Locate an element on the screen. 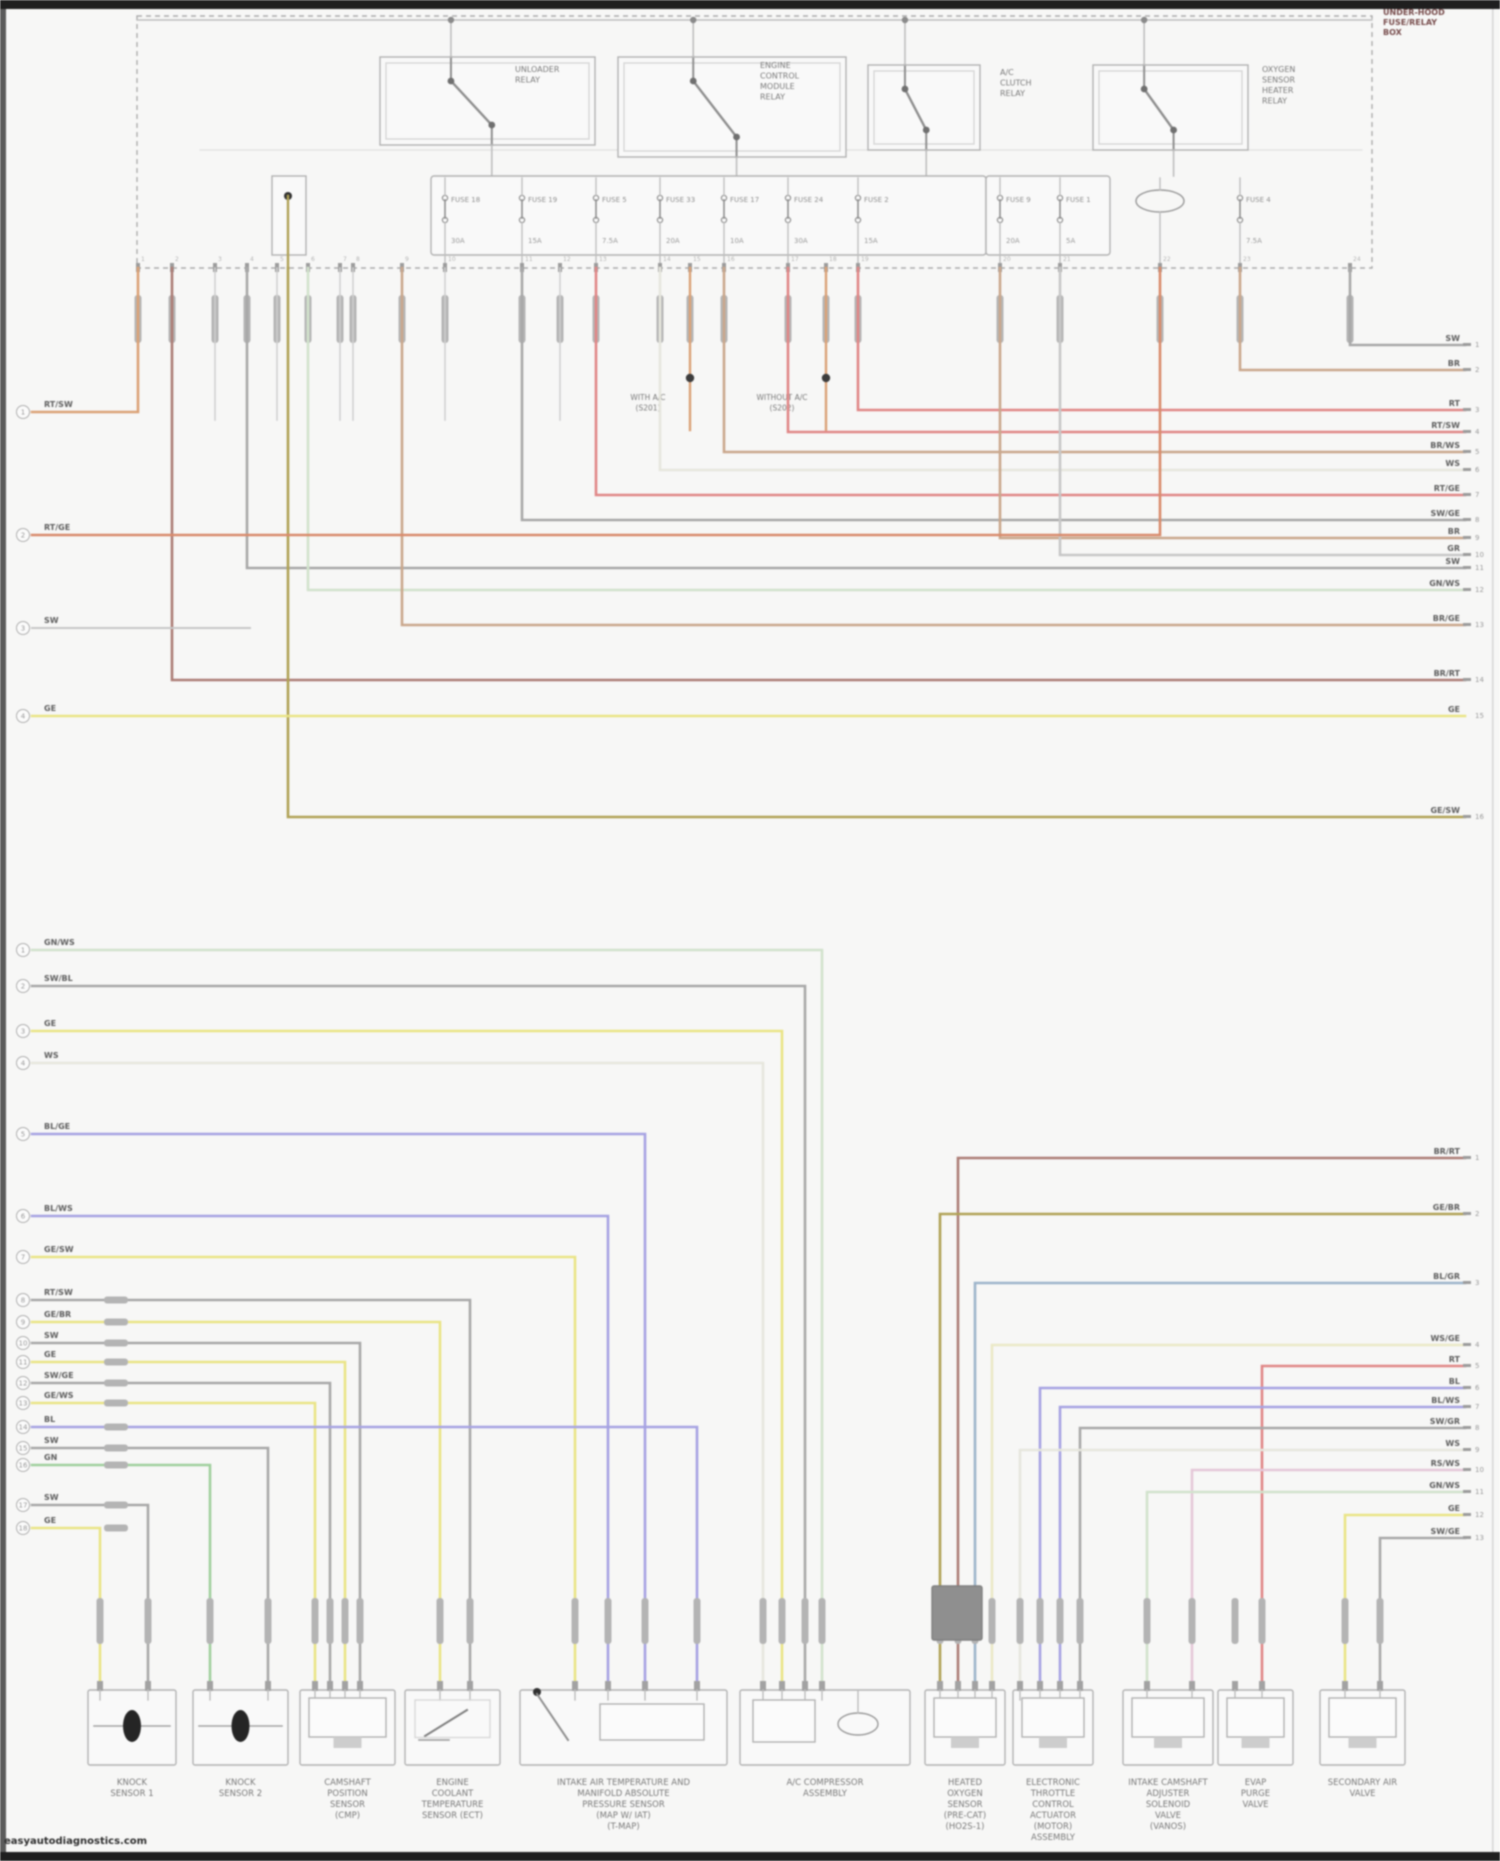 The width and height of the screenshot is (1500, 1861). fuse-amp: 7.5A is located at coordinates (610, 241).